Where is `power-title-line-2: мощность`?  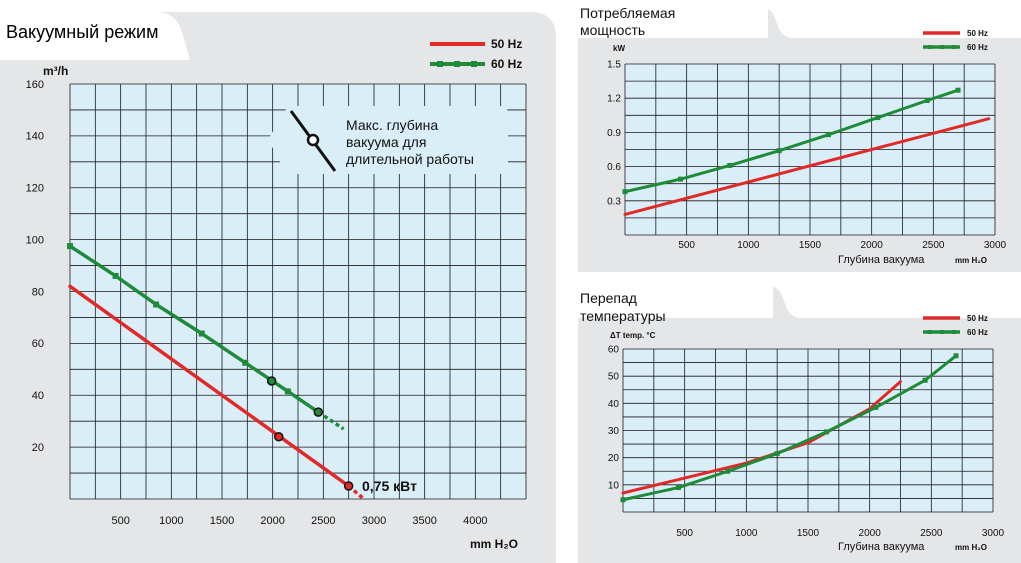 power-title-line-2: мощность is located at coordinates (612, 30).